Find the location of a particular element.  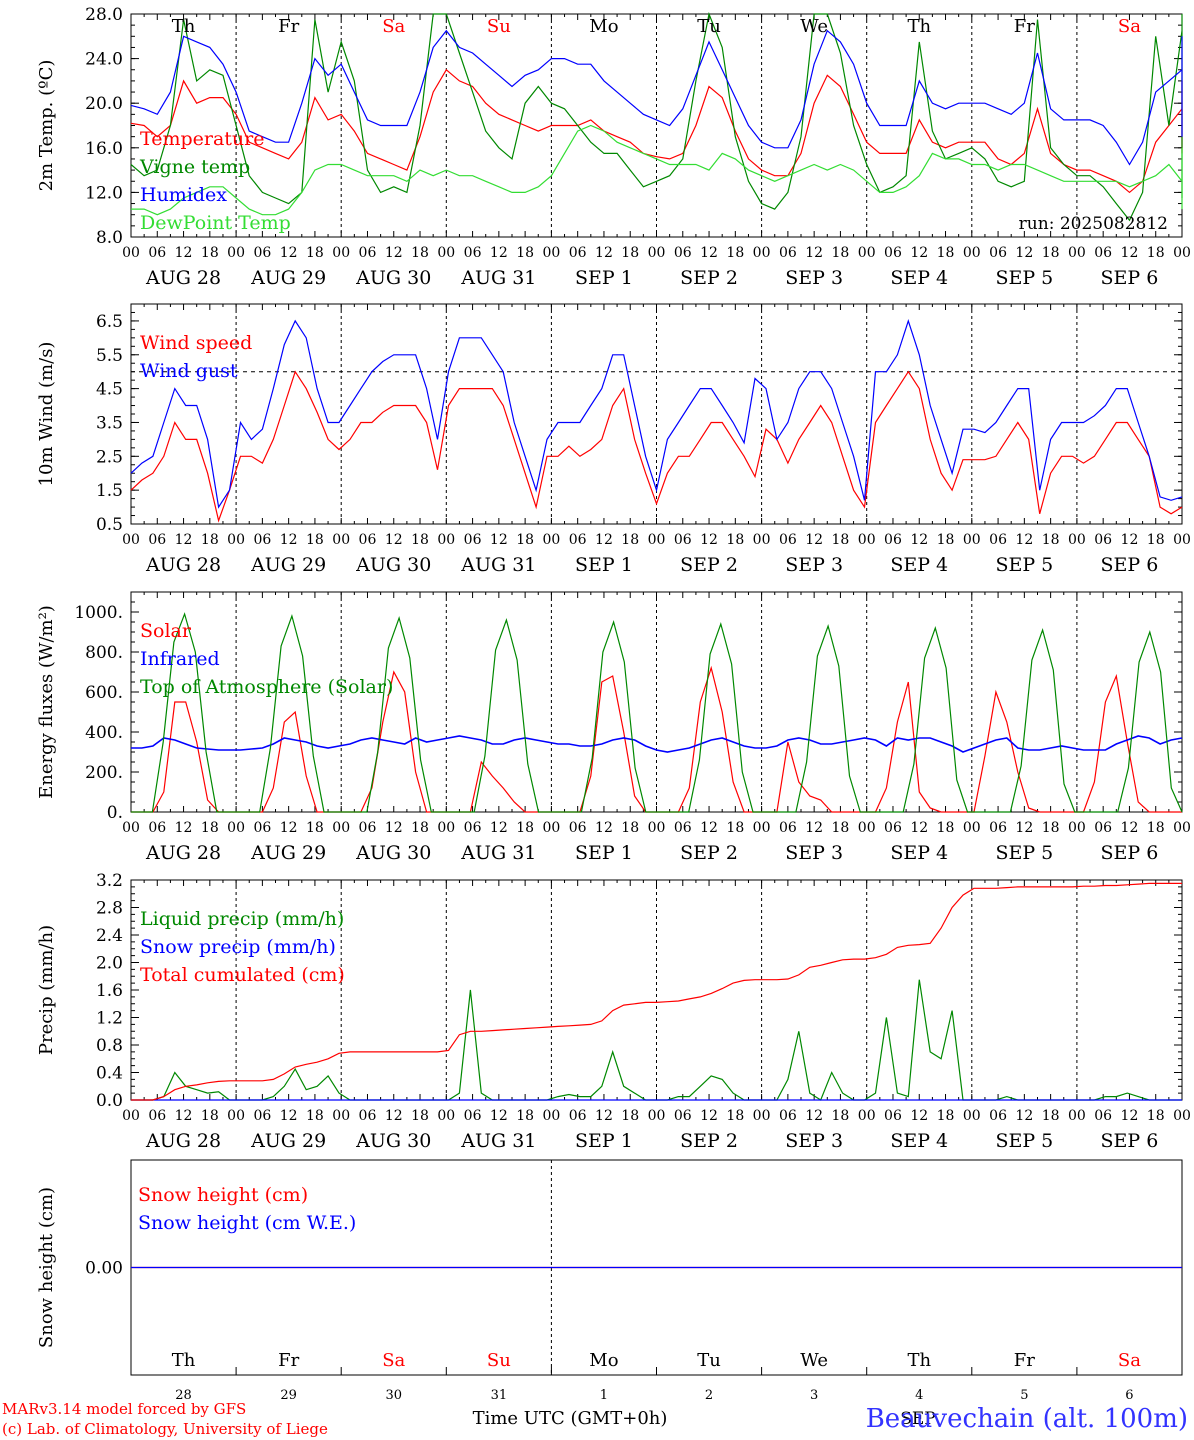

day-name: Sa is located at coordinates (1129, 26).